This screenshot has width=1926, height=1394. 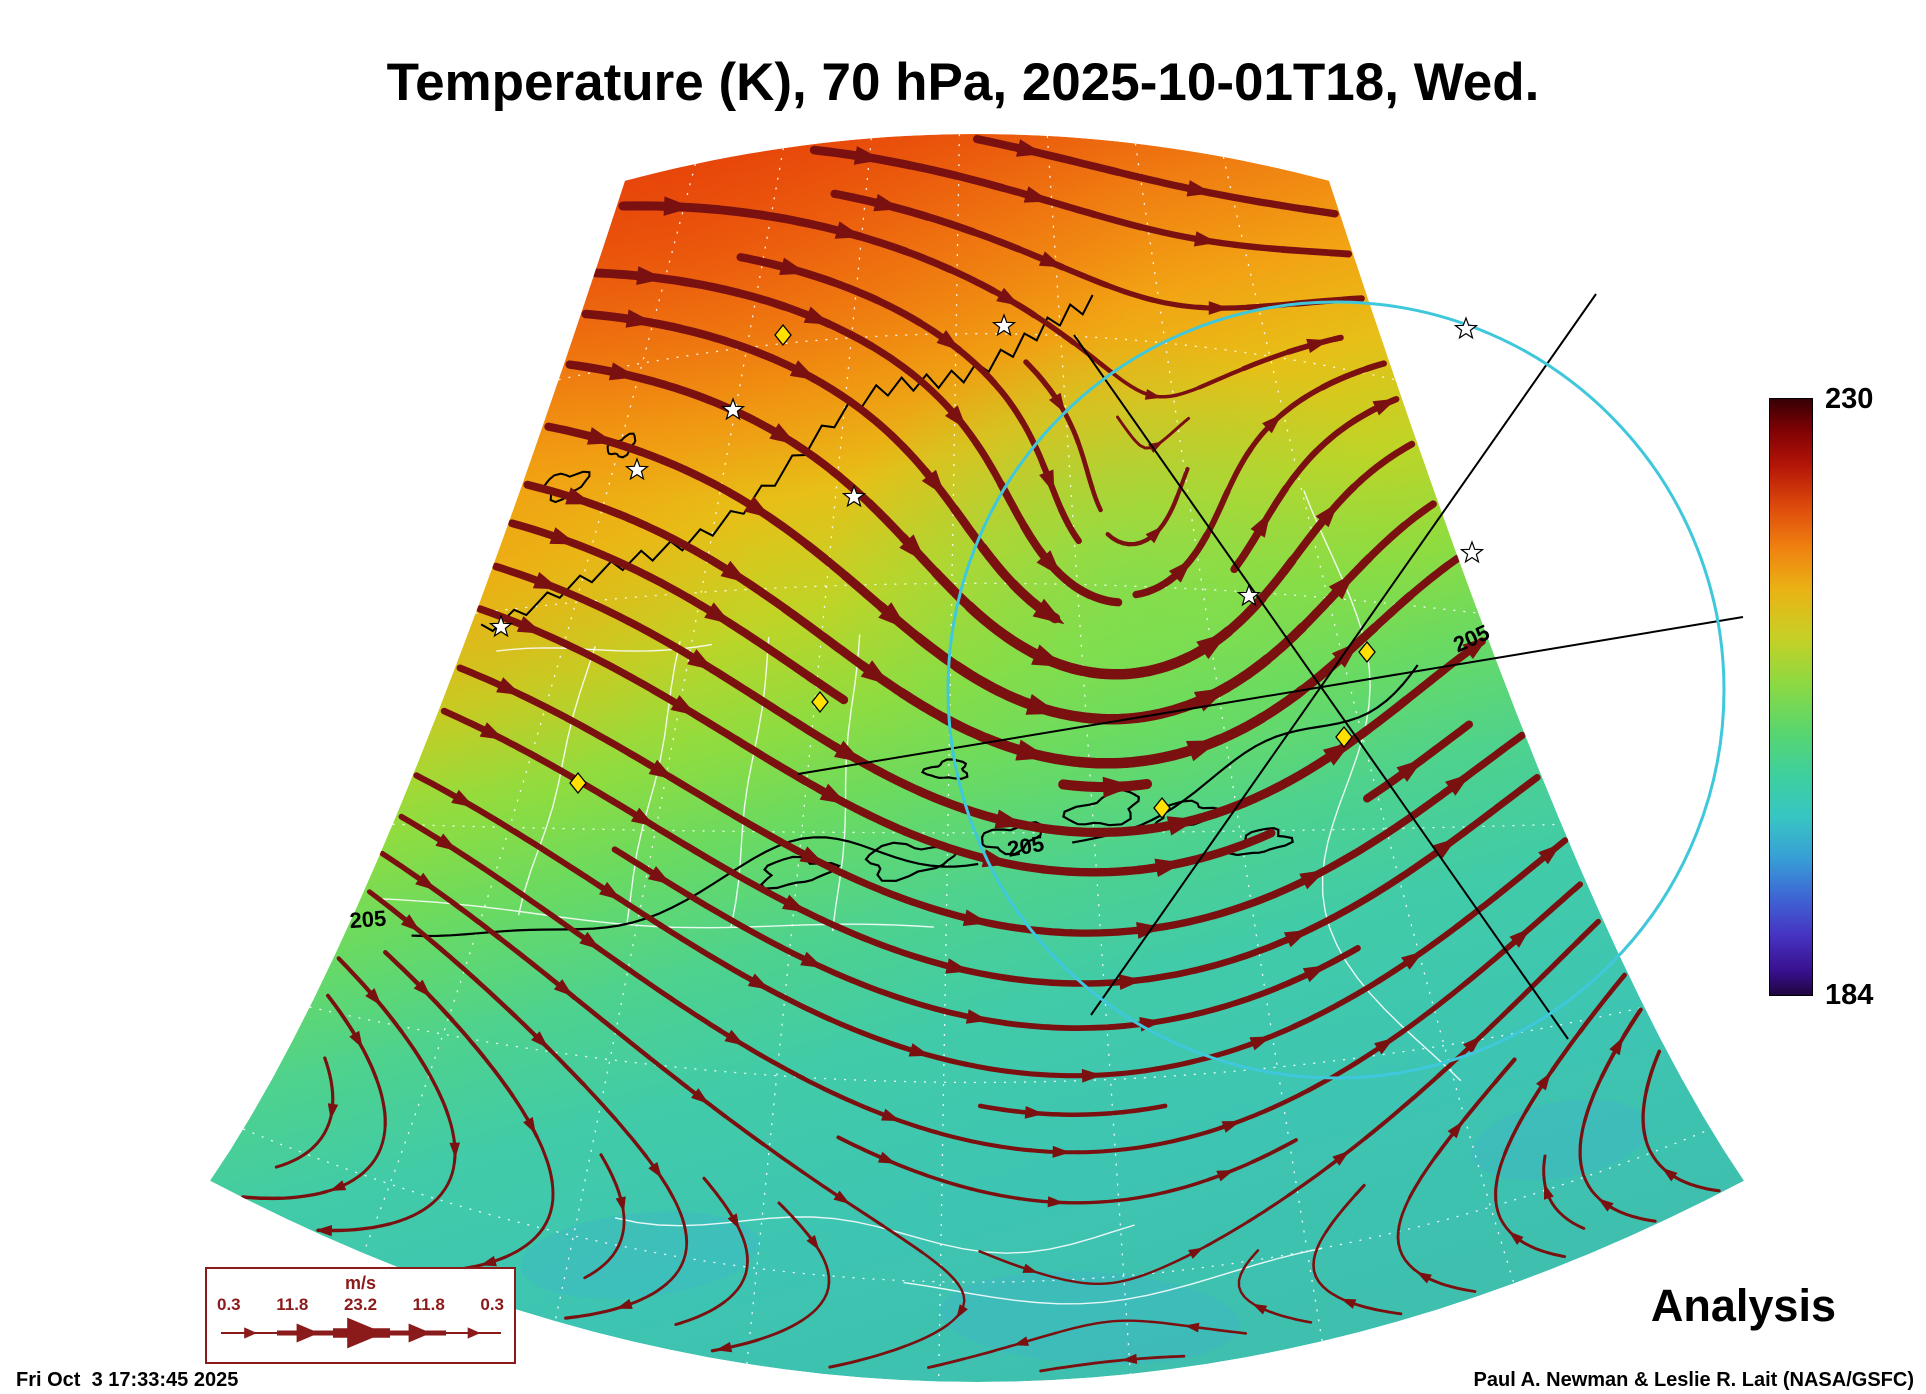 I want to click on colorbar-max-label: 230, so click(x=1849, y=399).